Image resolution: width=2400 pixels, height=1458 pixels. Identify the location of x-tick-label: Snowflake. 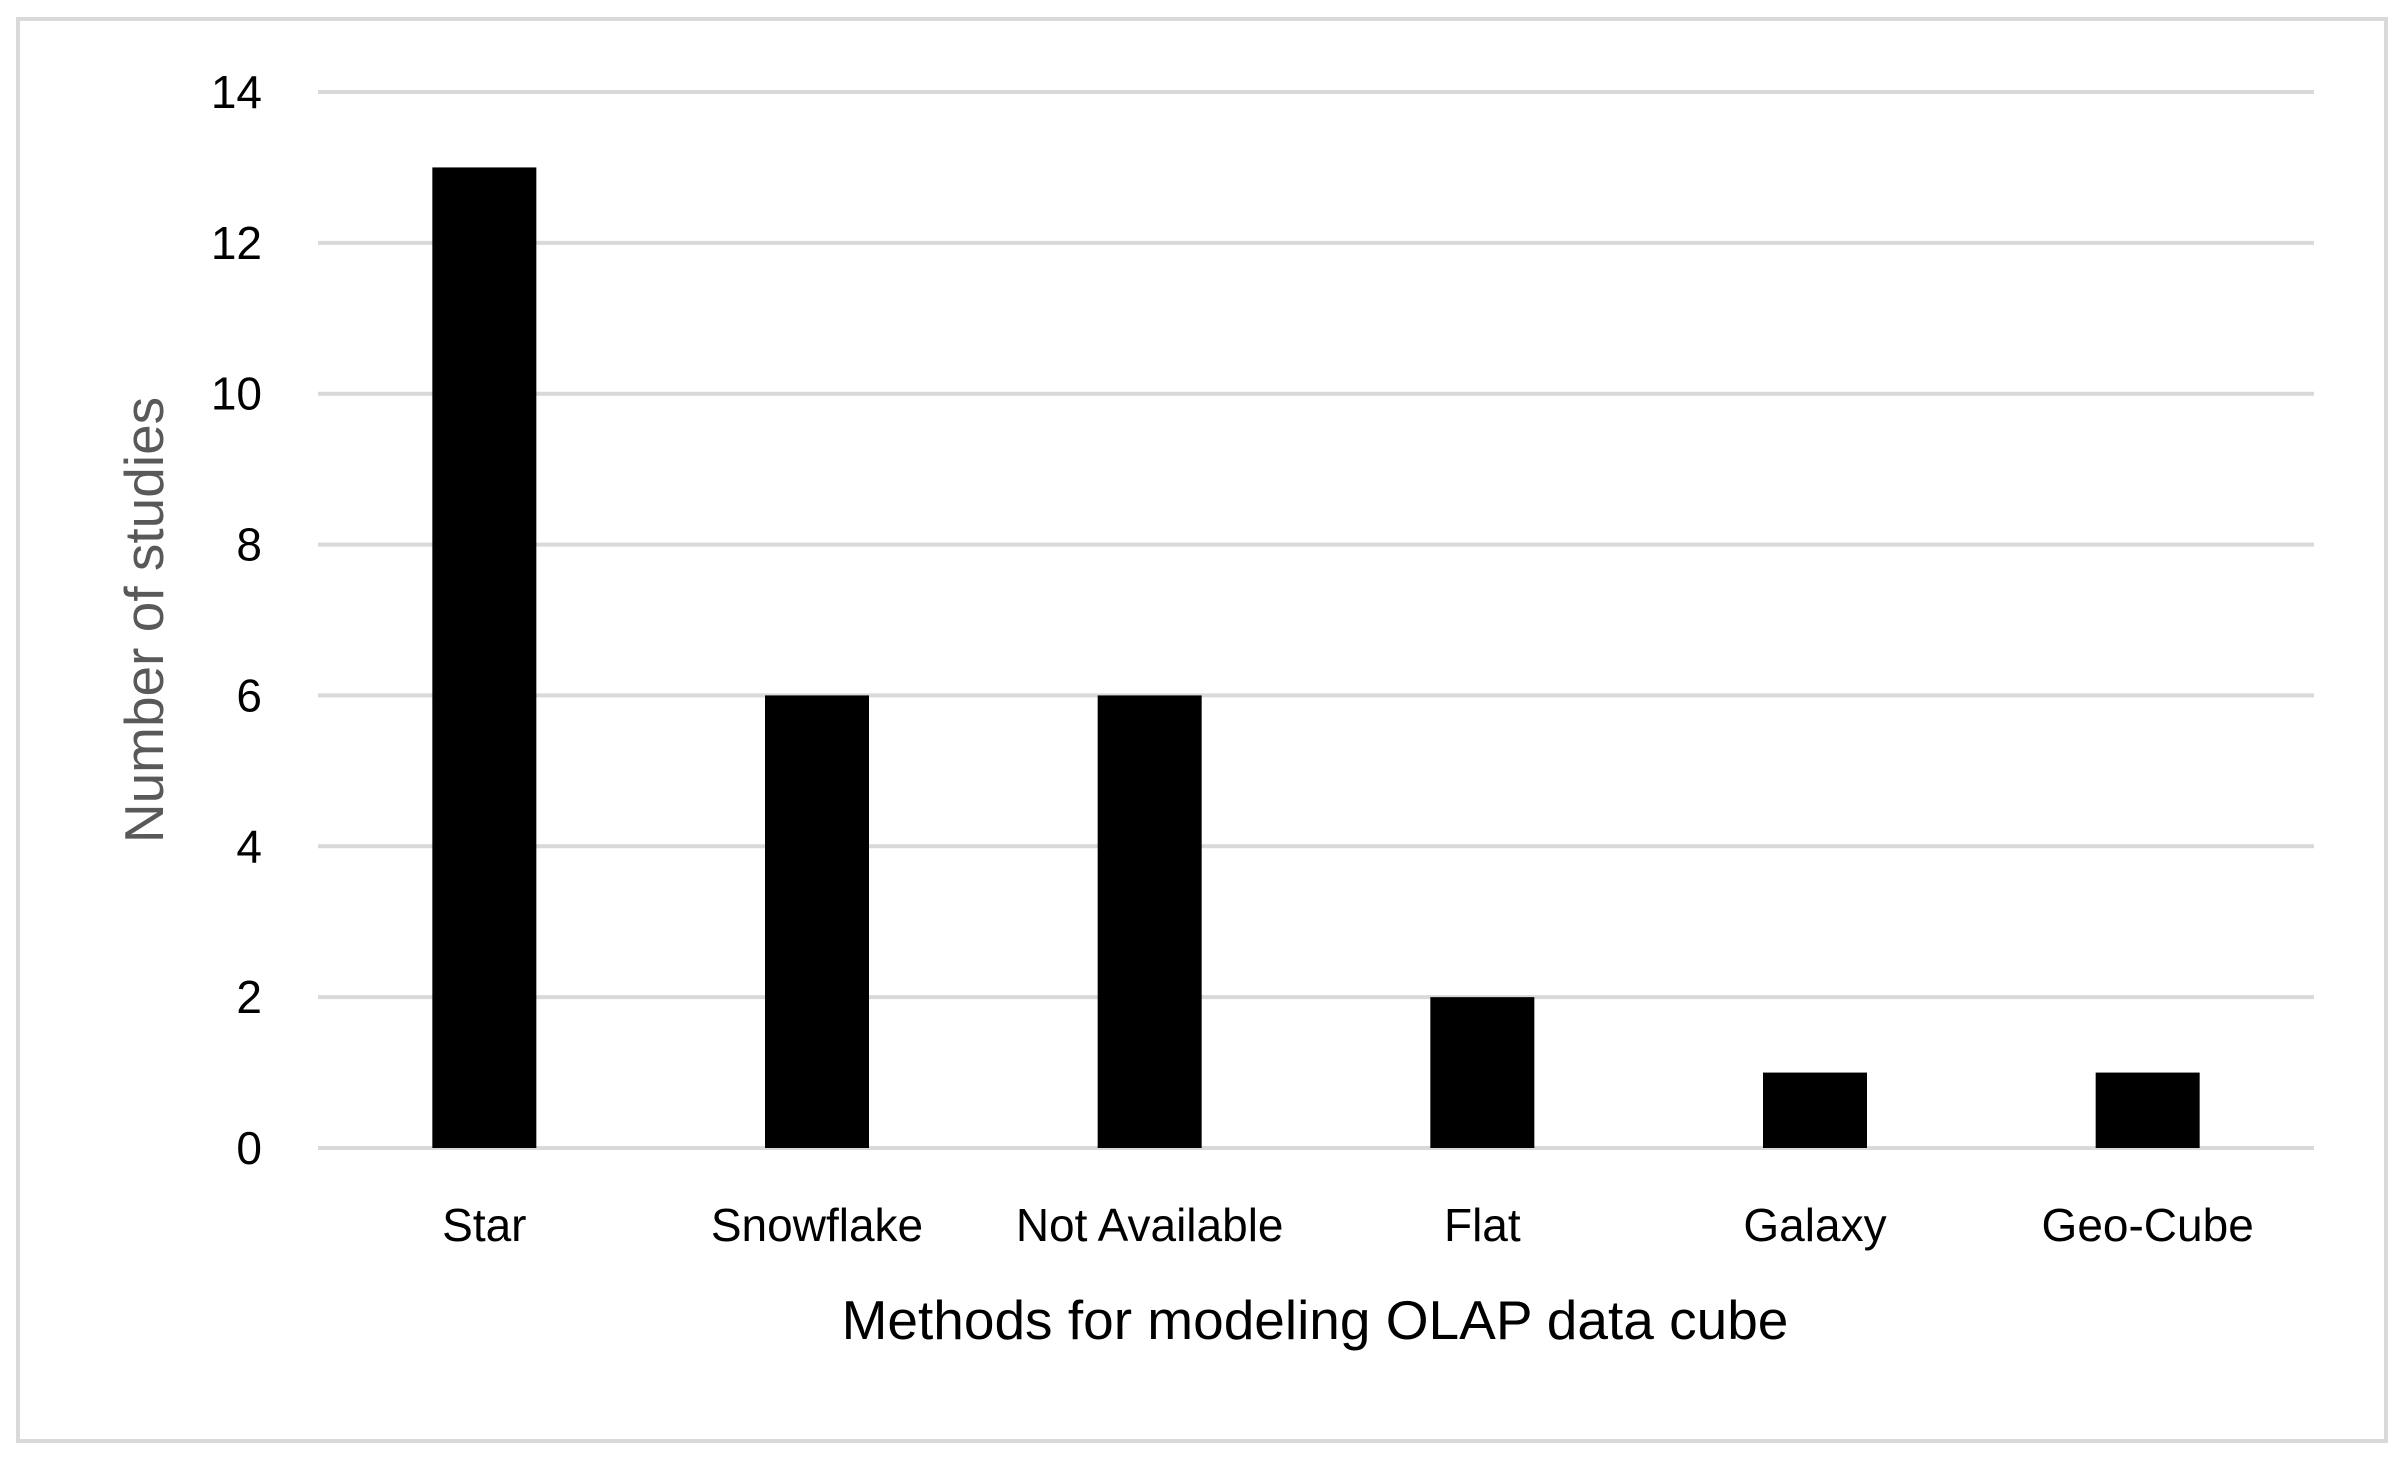
(817, 1225).